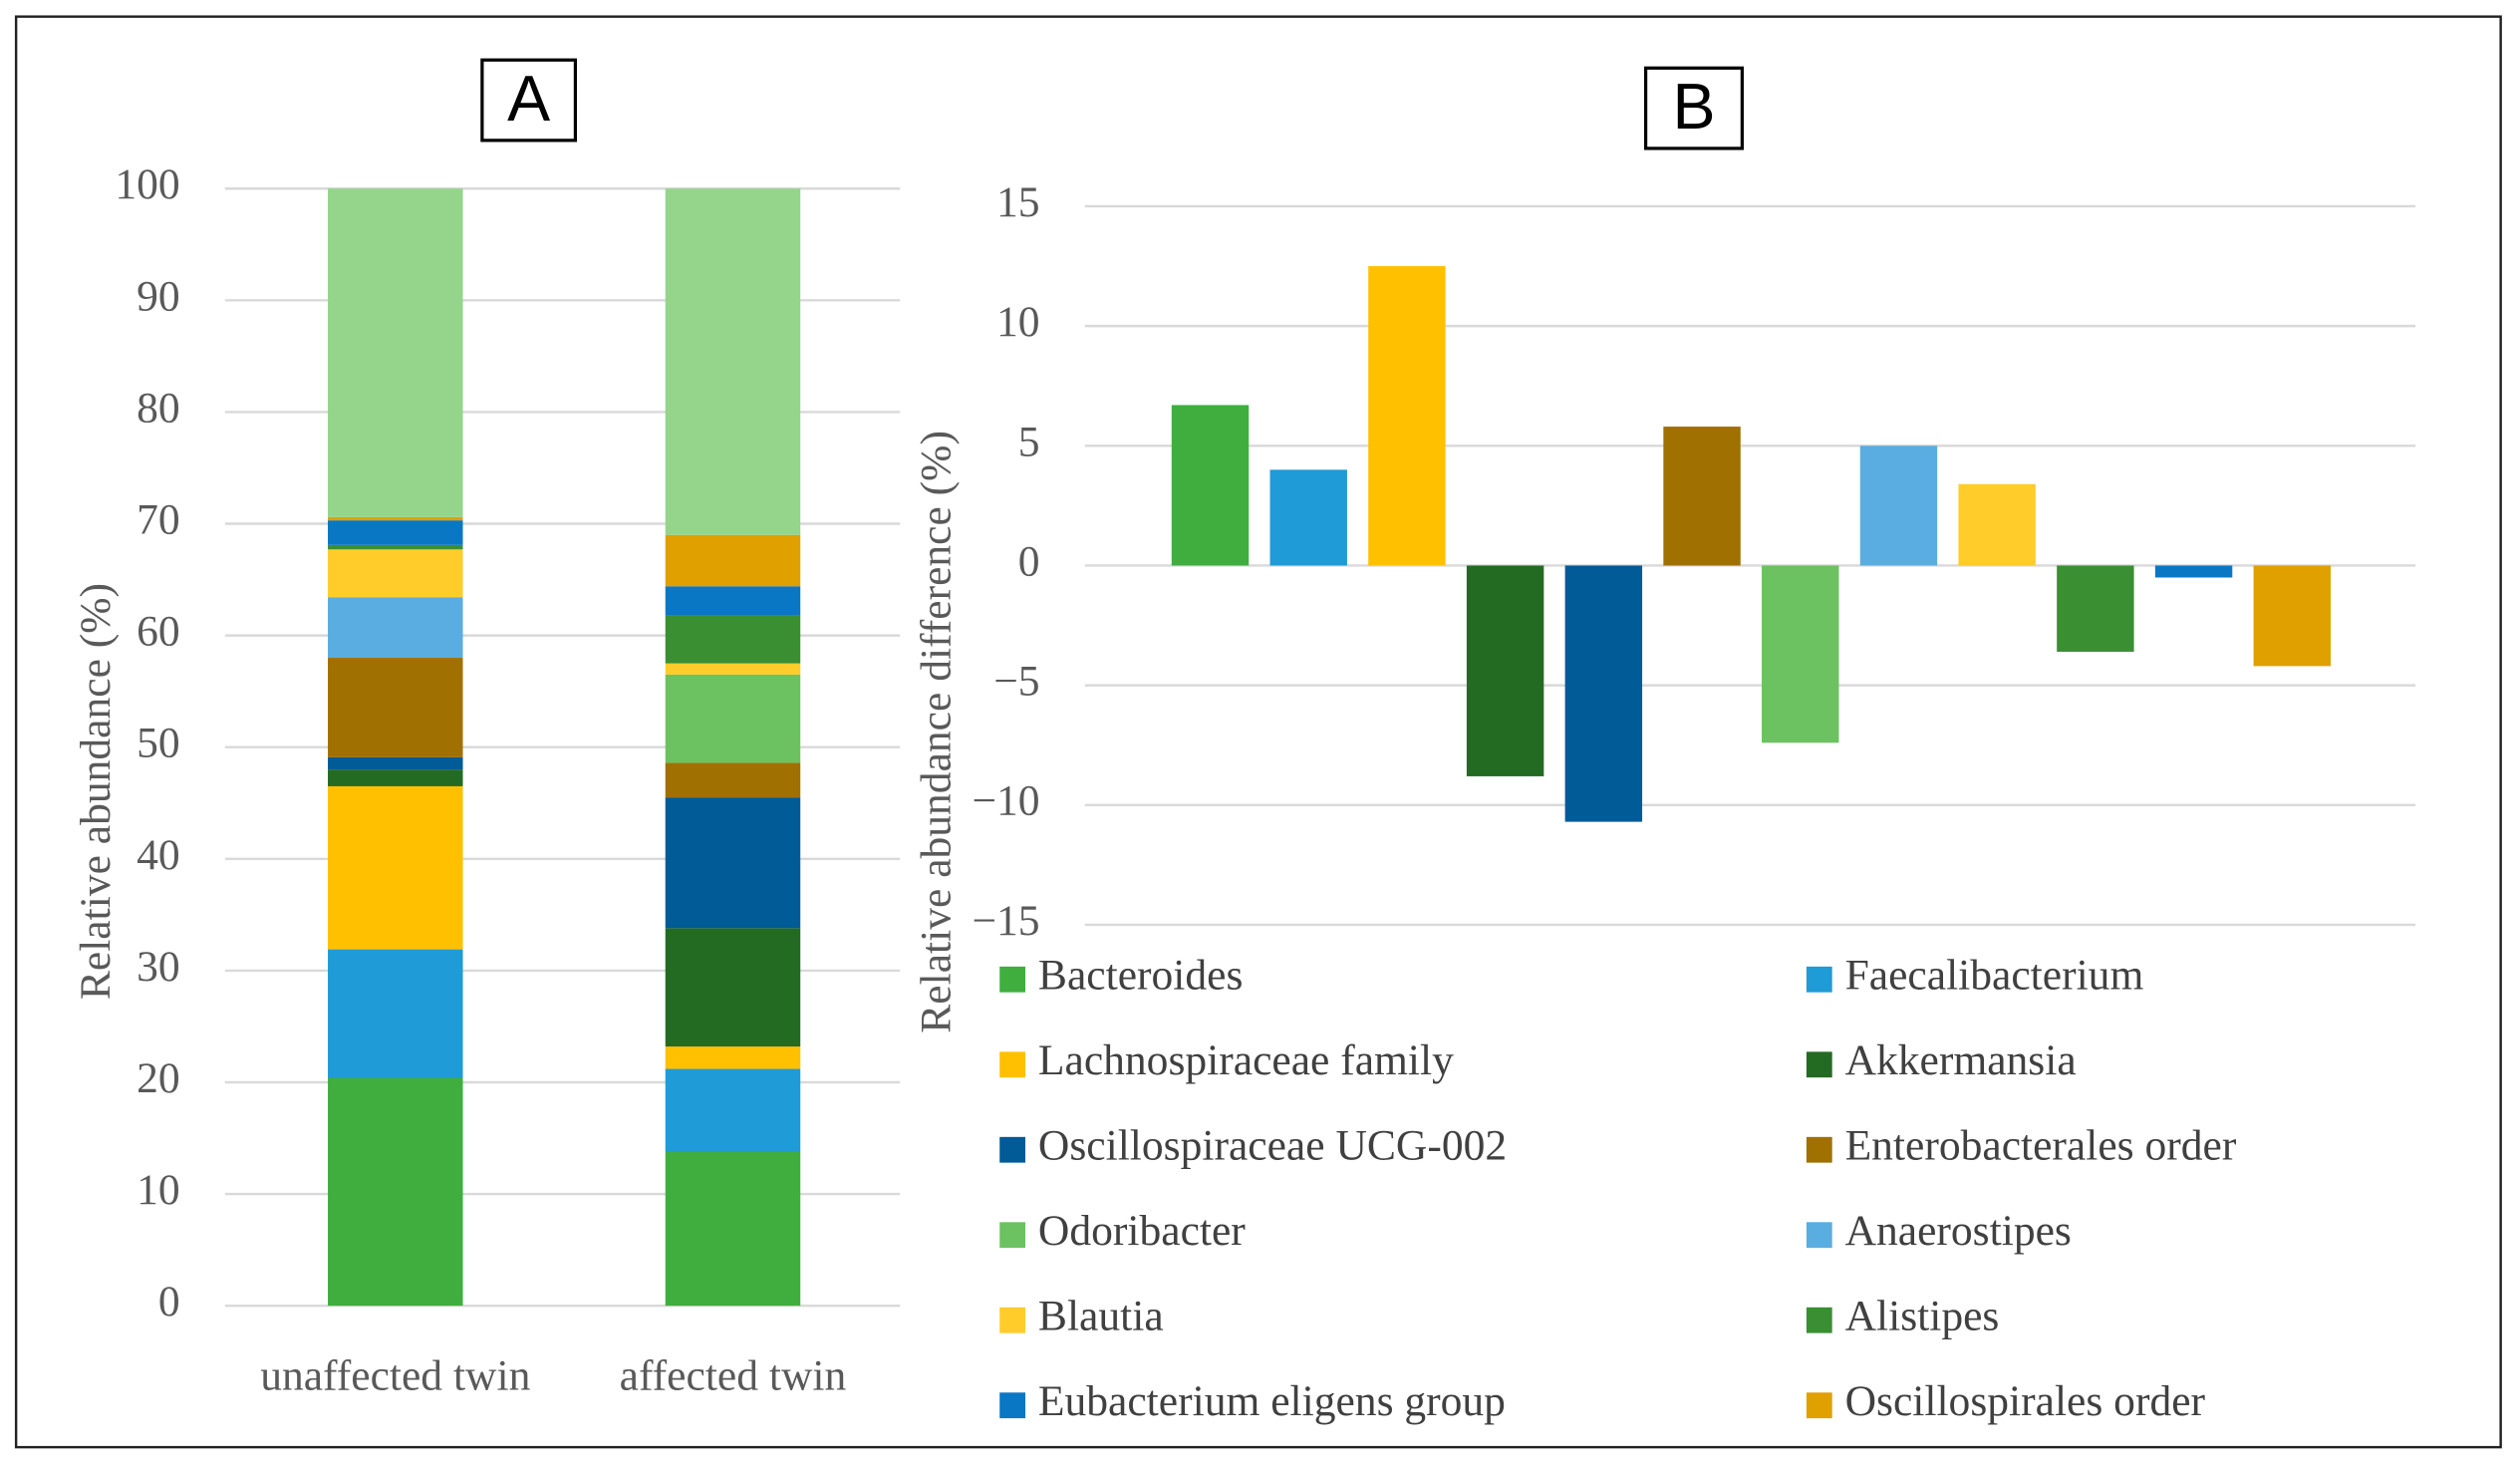 This screenshot has height=1467, width=2520. I want to click on y-axis-label: Relative abundance difference (%), so click(937, 732).